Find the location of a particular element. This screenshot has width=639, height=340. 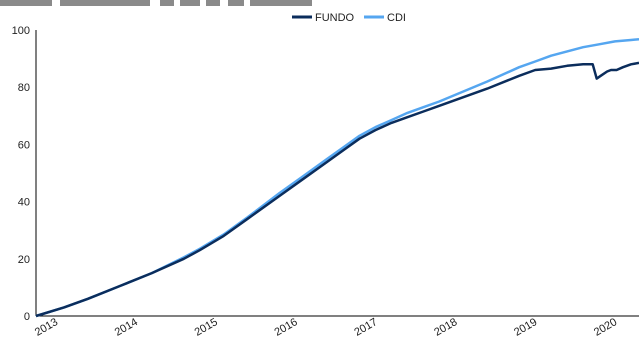

x-tick-label: 2020 is located at coordinates (605, 327).